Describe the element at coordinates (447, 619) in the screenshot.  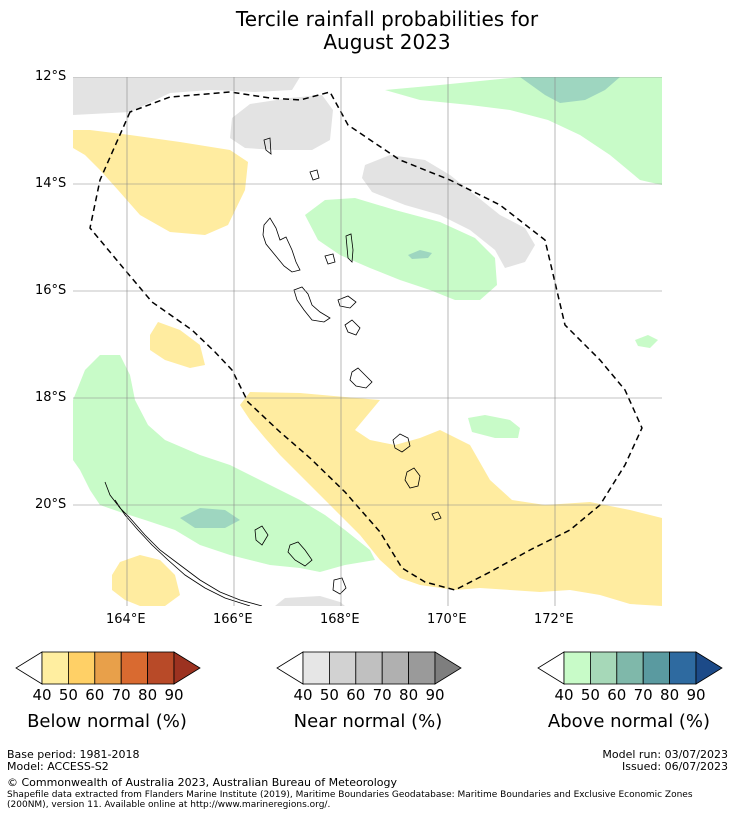
I see `lon-label: 170°E` at that location.